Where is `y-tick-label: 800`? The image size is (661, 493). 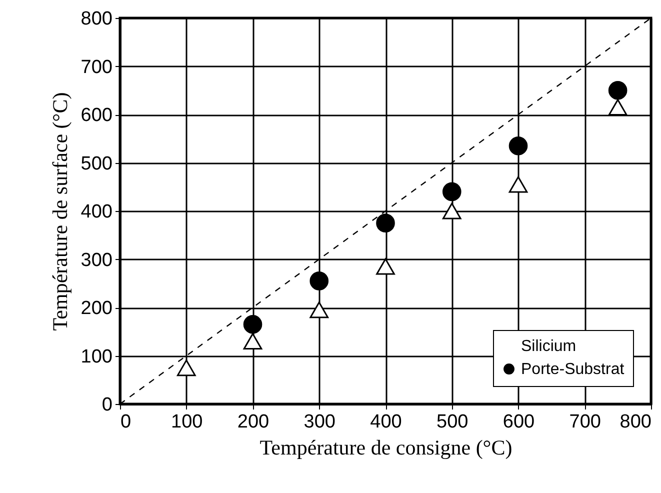
y-tick-label: 800 is located at coordinates (96, 19).